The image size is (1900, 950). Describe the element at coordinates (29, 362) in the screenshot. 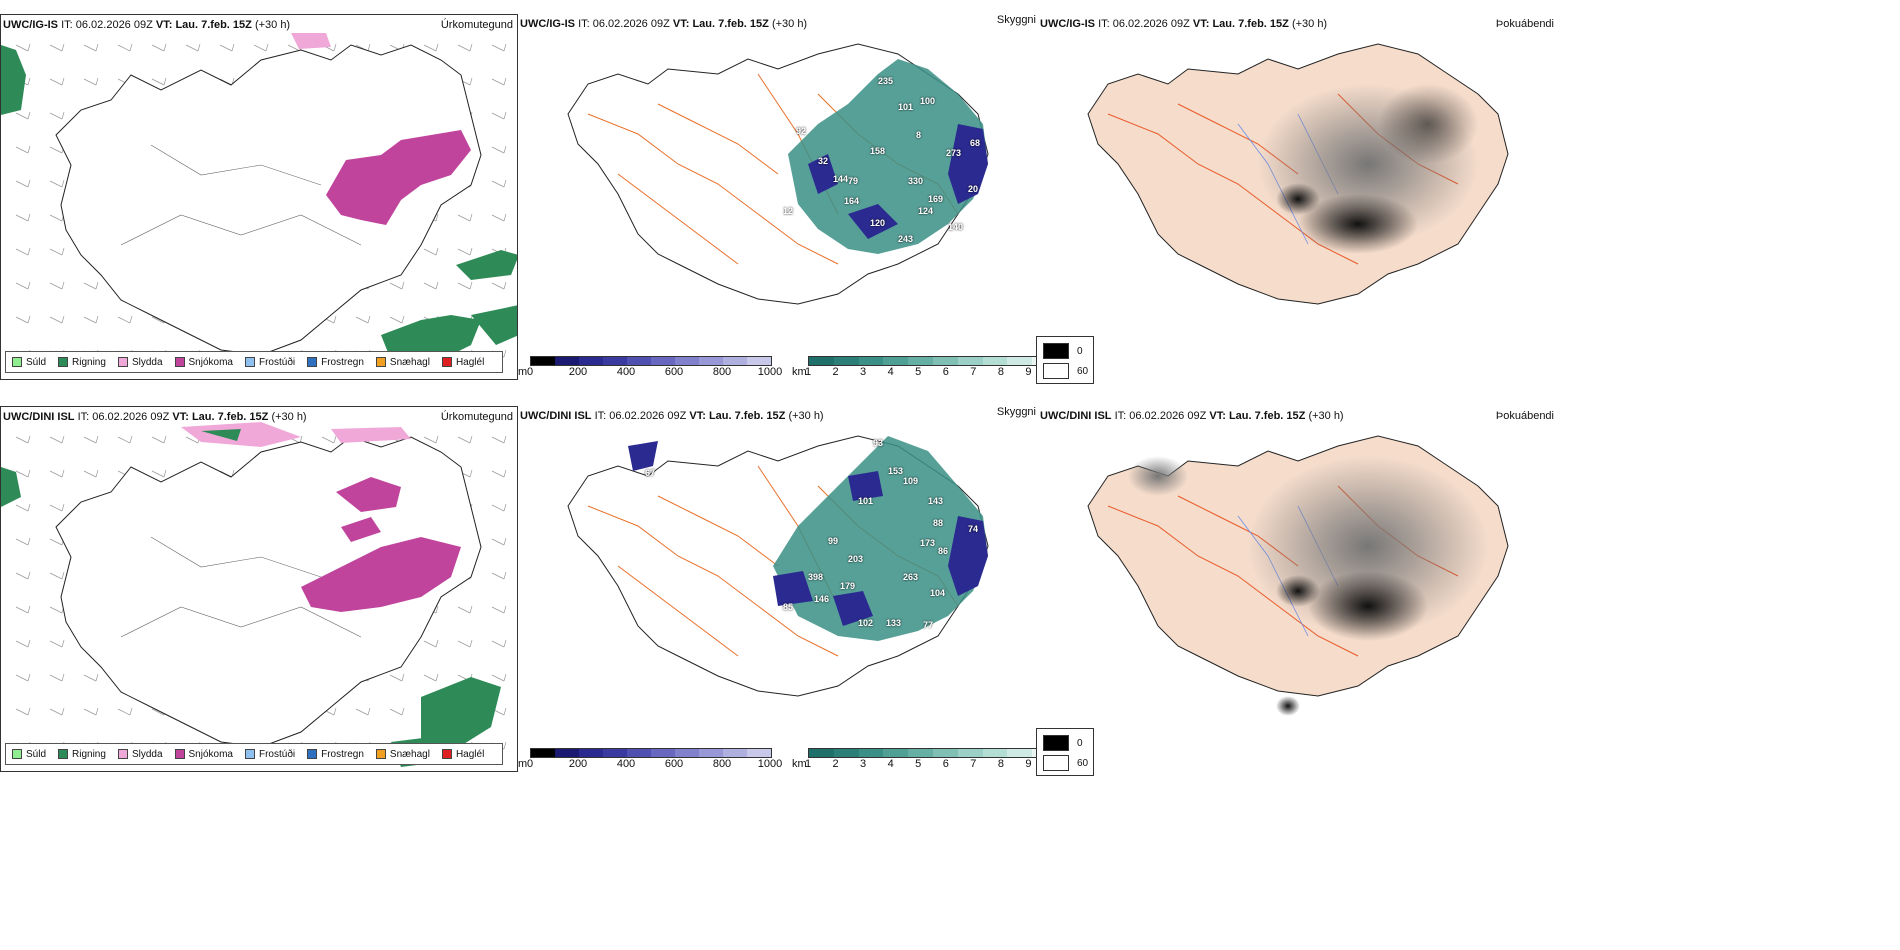

I see `precip-legend-item: Súld` at that location.